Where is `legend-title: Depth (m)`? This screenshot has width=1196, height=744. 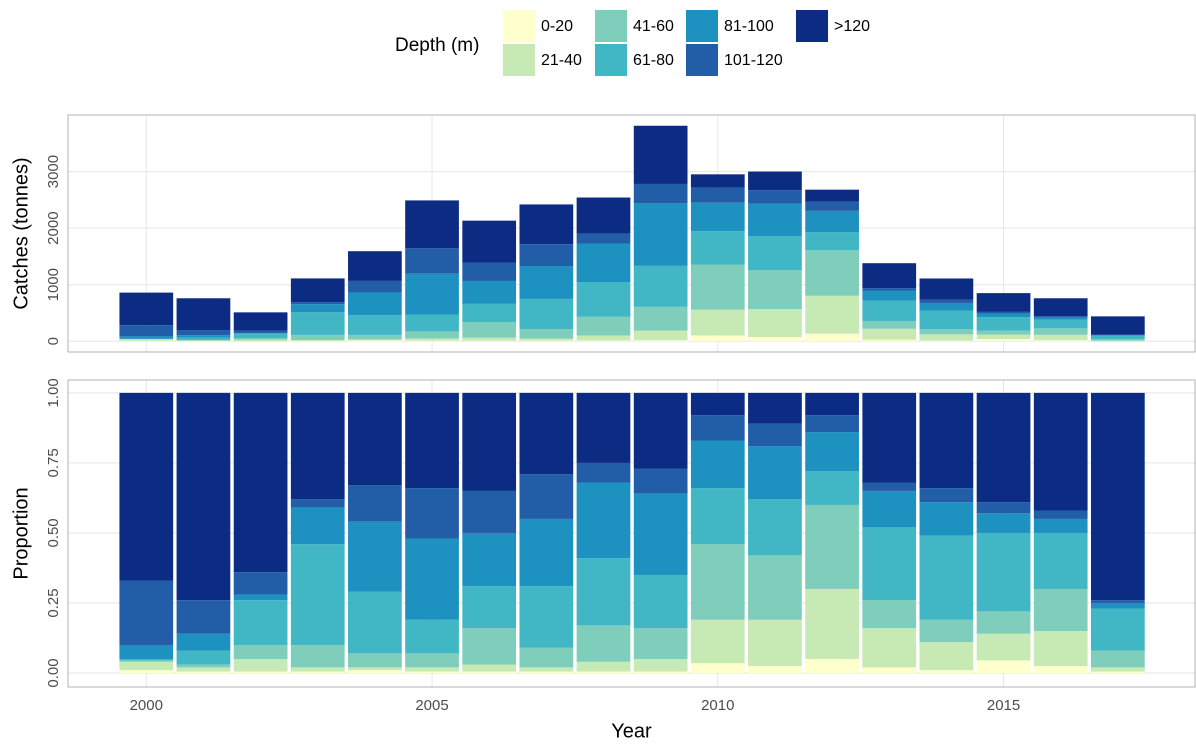
legend-title: Depth (m) is located at coordinates (437, 45).